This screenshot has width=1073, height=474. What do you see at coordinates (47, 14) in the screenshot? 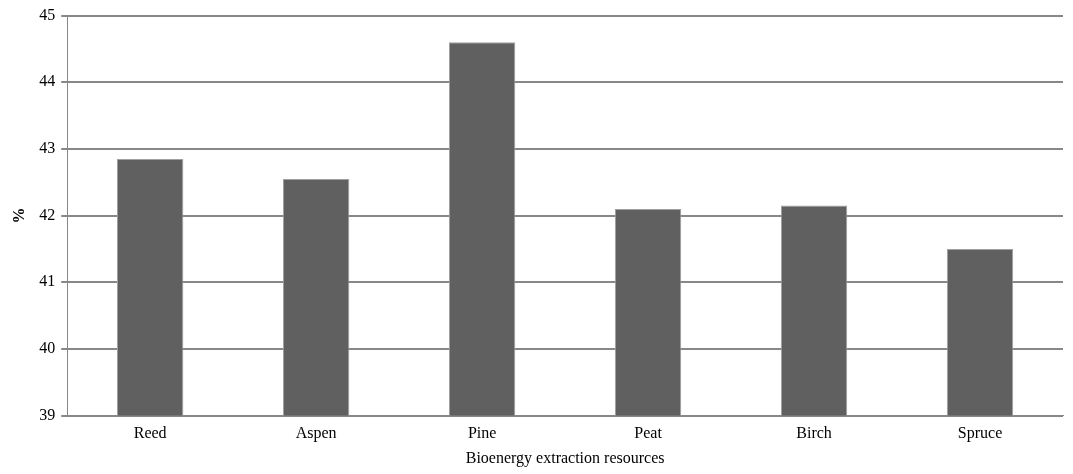
I see `y-tick-label: 45` at bounding box center [47, 14].